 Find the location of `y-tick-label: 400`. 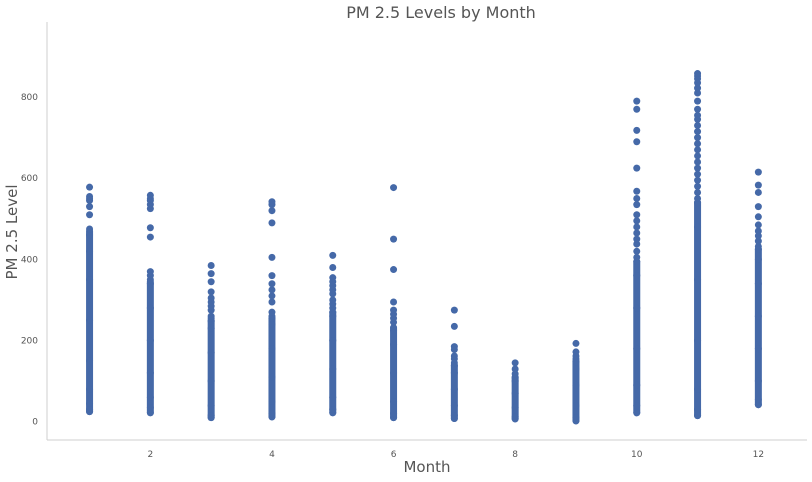

y-tick-label: 400 is located at coordinates (29, 260).